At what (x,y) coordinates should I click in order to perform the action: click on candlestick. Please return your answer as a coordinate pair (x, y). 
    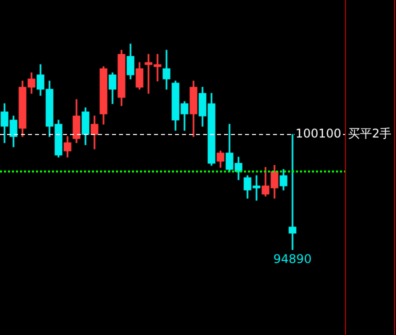
    Looking at the image, I should click on (292, 192).